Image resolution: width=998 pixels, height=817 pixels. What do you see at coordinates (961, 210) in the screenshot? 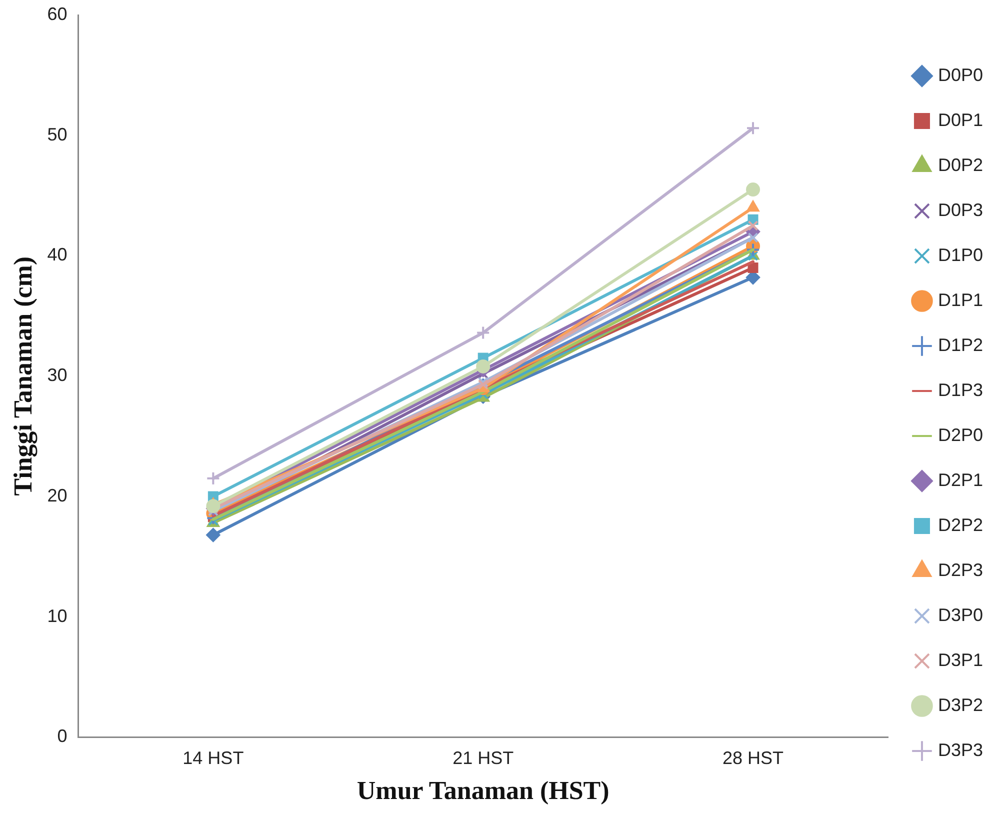
I see `legend-label: D0P3` at bounding box center [961, 210].